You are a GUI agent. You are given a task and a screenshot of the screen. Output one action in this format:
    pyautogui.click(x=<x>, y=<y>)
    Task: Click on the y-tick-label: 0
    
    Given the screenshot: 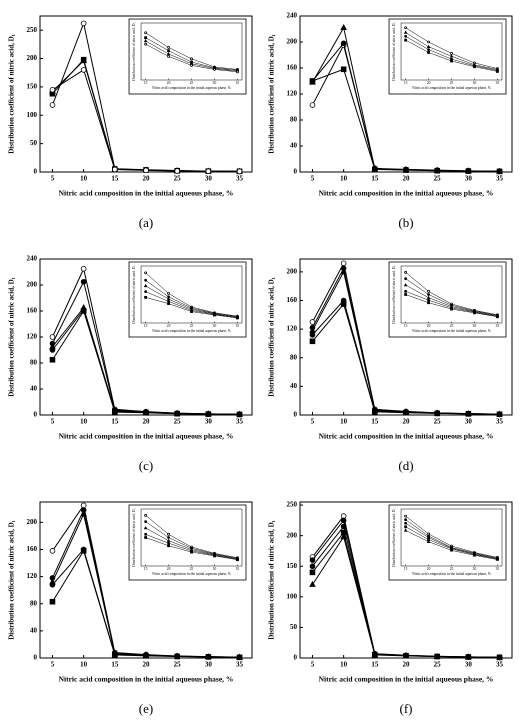 What is the action you would take?
    pyautogui.click(x=36, y=658)
    